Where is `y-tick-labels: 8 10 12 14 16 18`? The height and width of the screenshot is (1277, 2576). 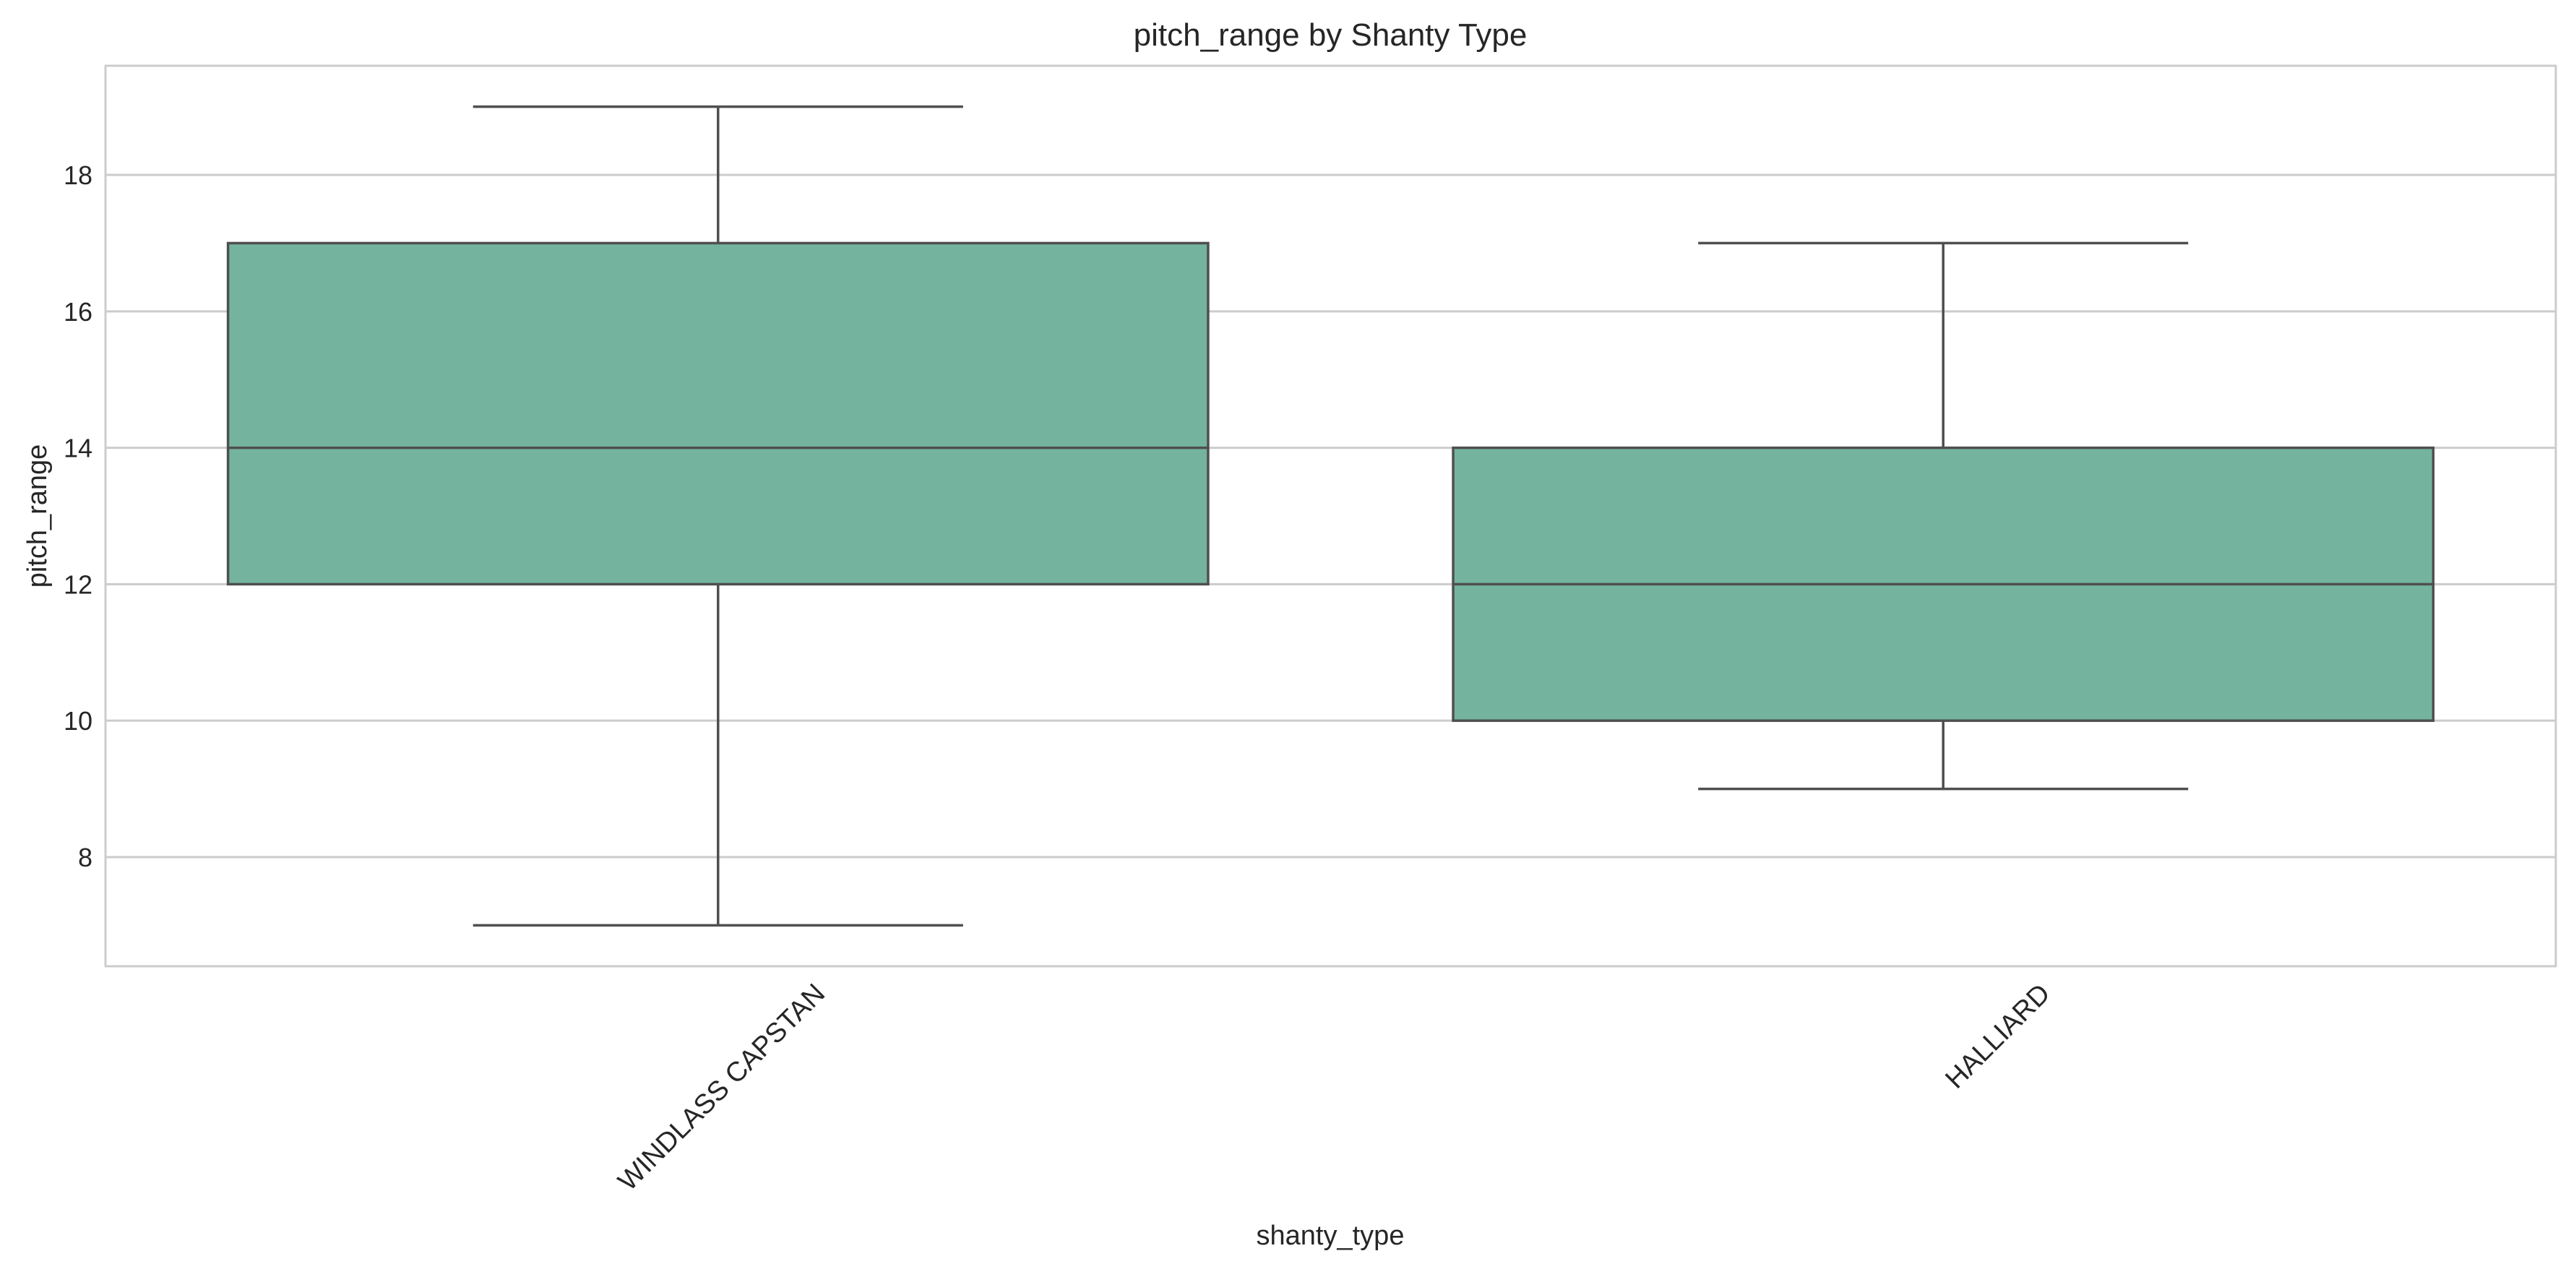
y-tick-labels: 8 10 12 14 16 18 is located at coordinates (78, 516).